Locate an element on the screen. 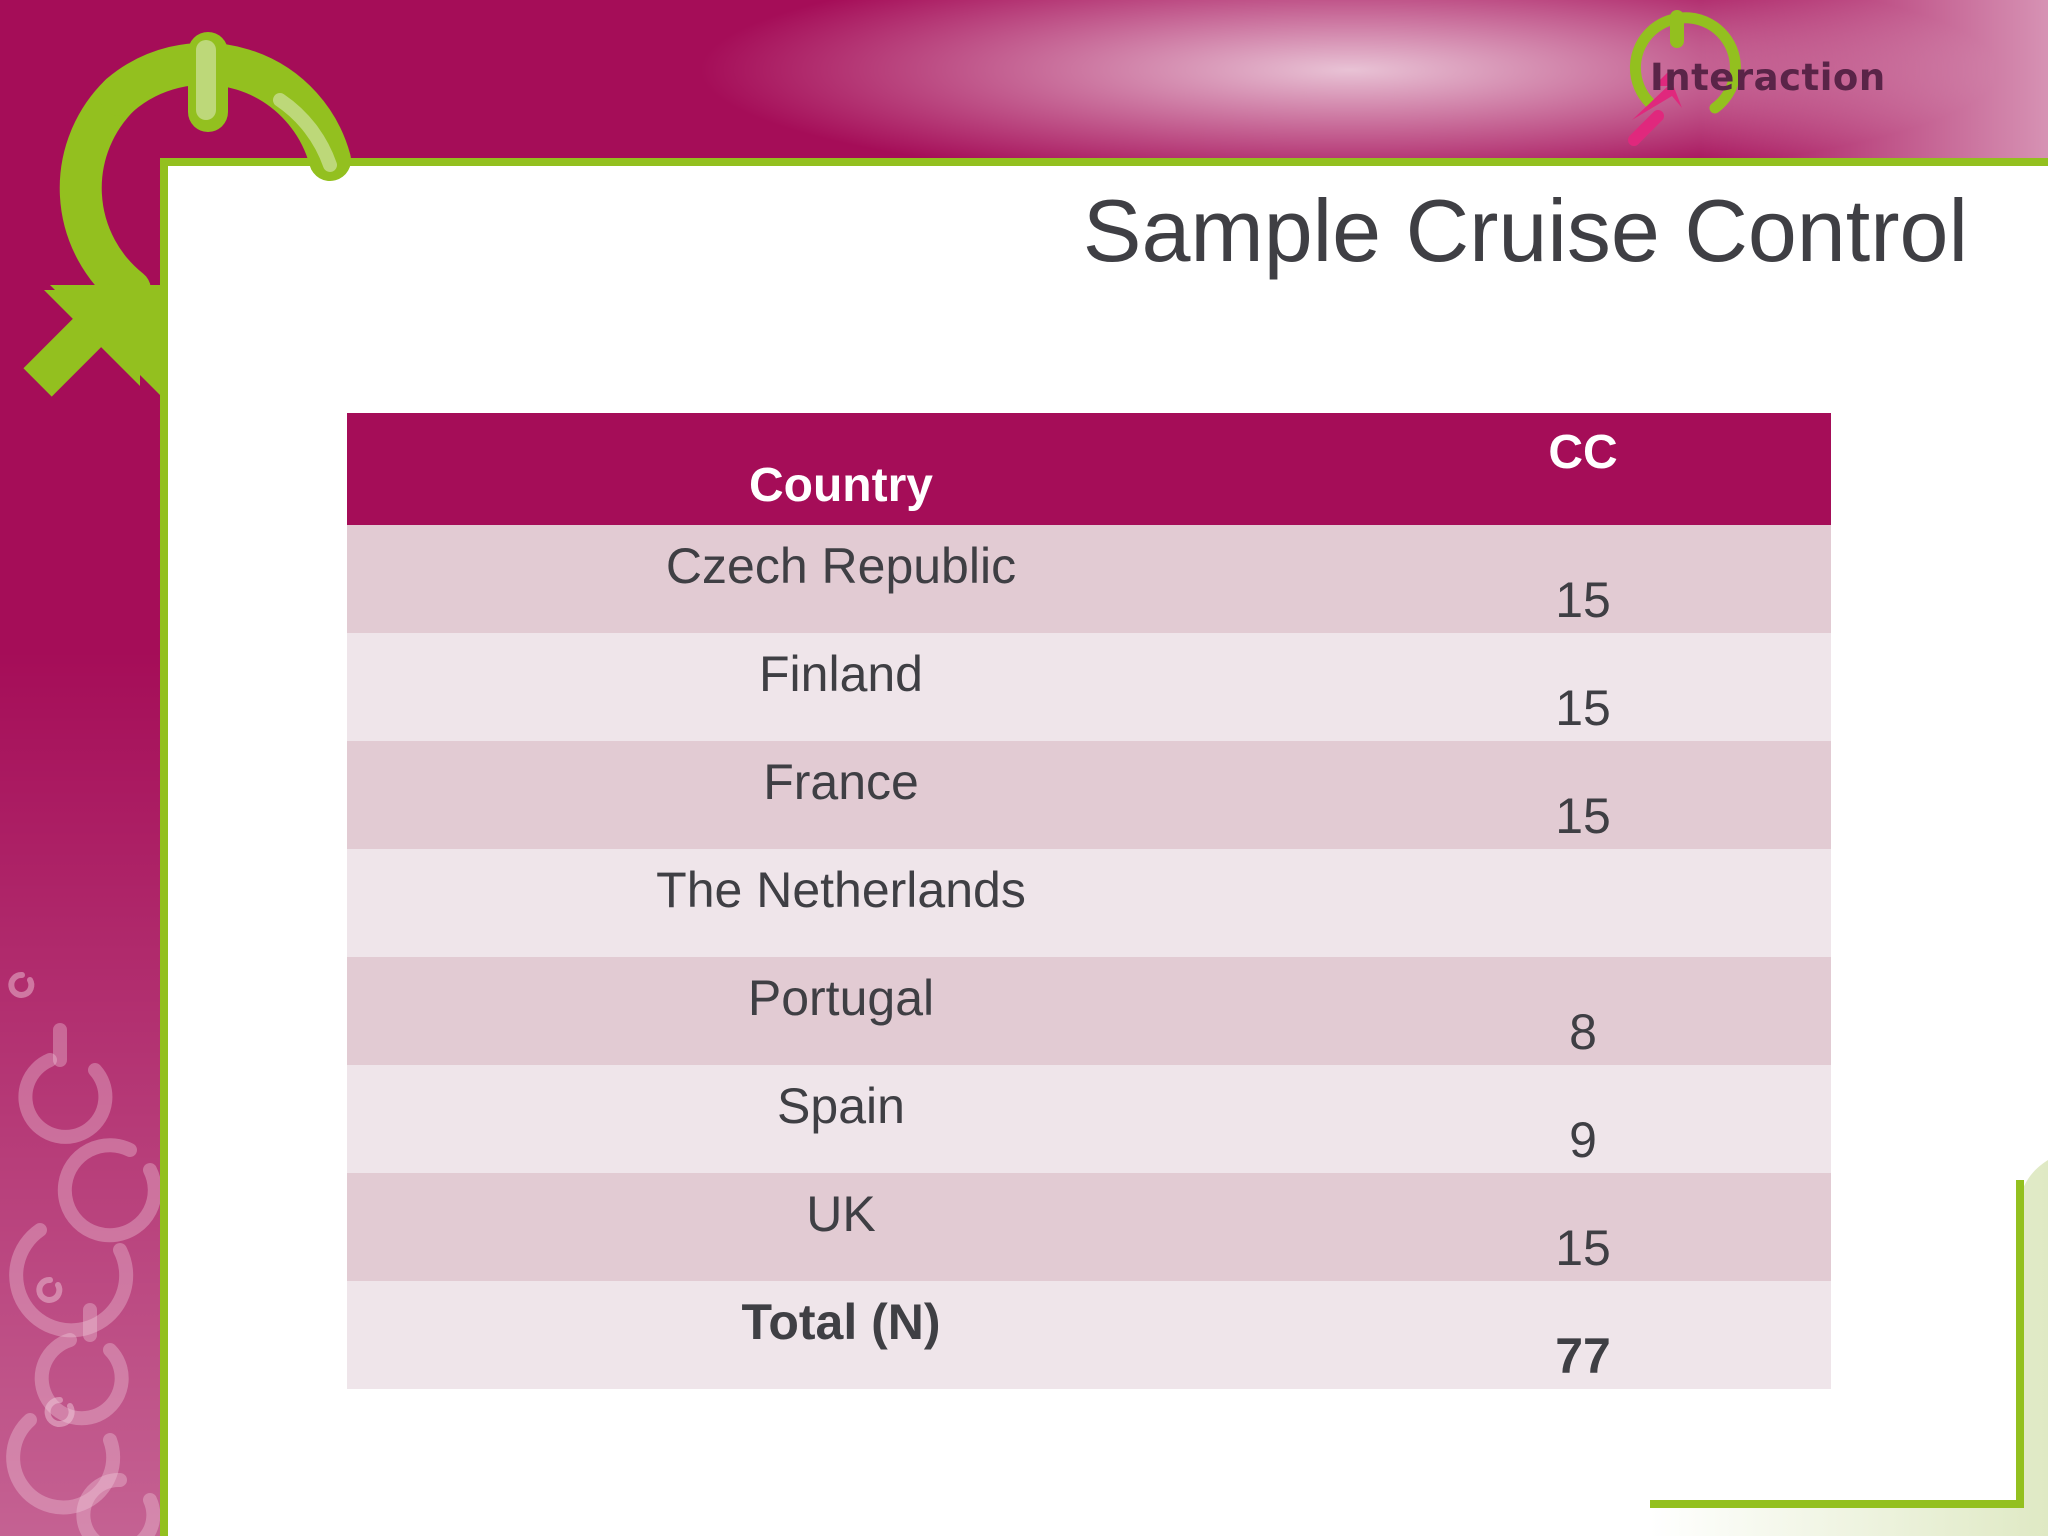 This screenshot has height=1536, width=2048. table-row: Czech Republic 15 is located at coordinates (1089, 579).